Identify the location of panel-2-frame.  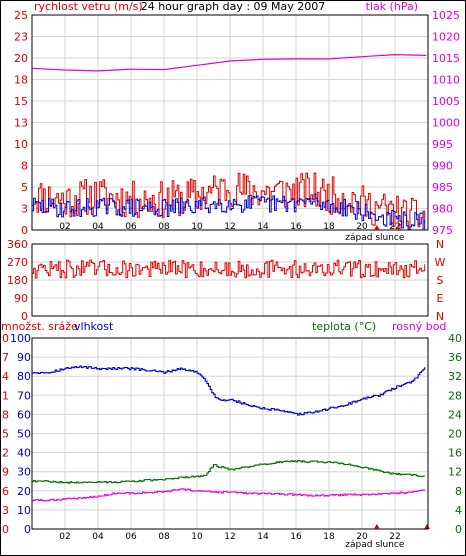
(230, 280).